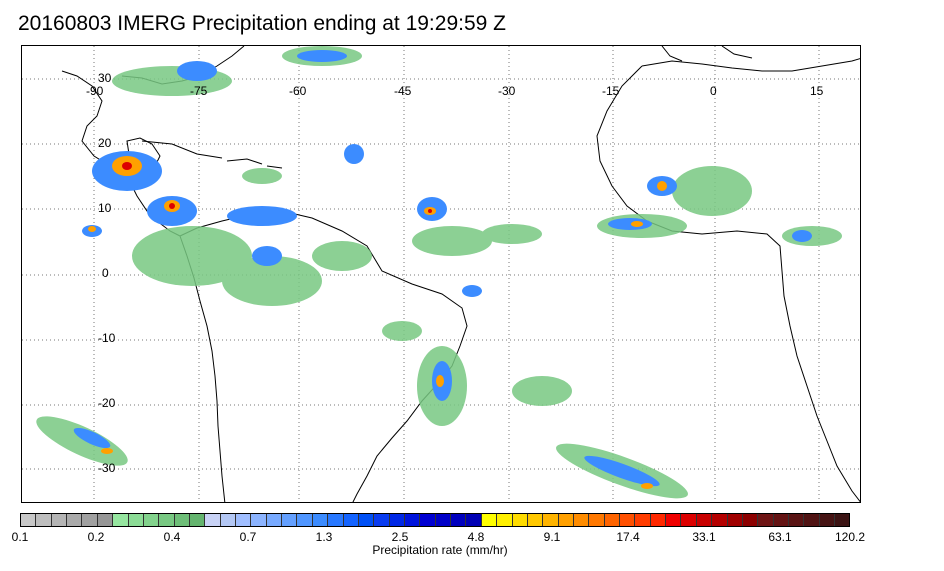 The width and height of the screenshot is (944, 571). What do you see at coordinates (780, 537) in the screenshot?
I see `colorbar-tick: 63.1` at bounding box center [780, 537].